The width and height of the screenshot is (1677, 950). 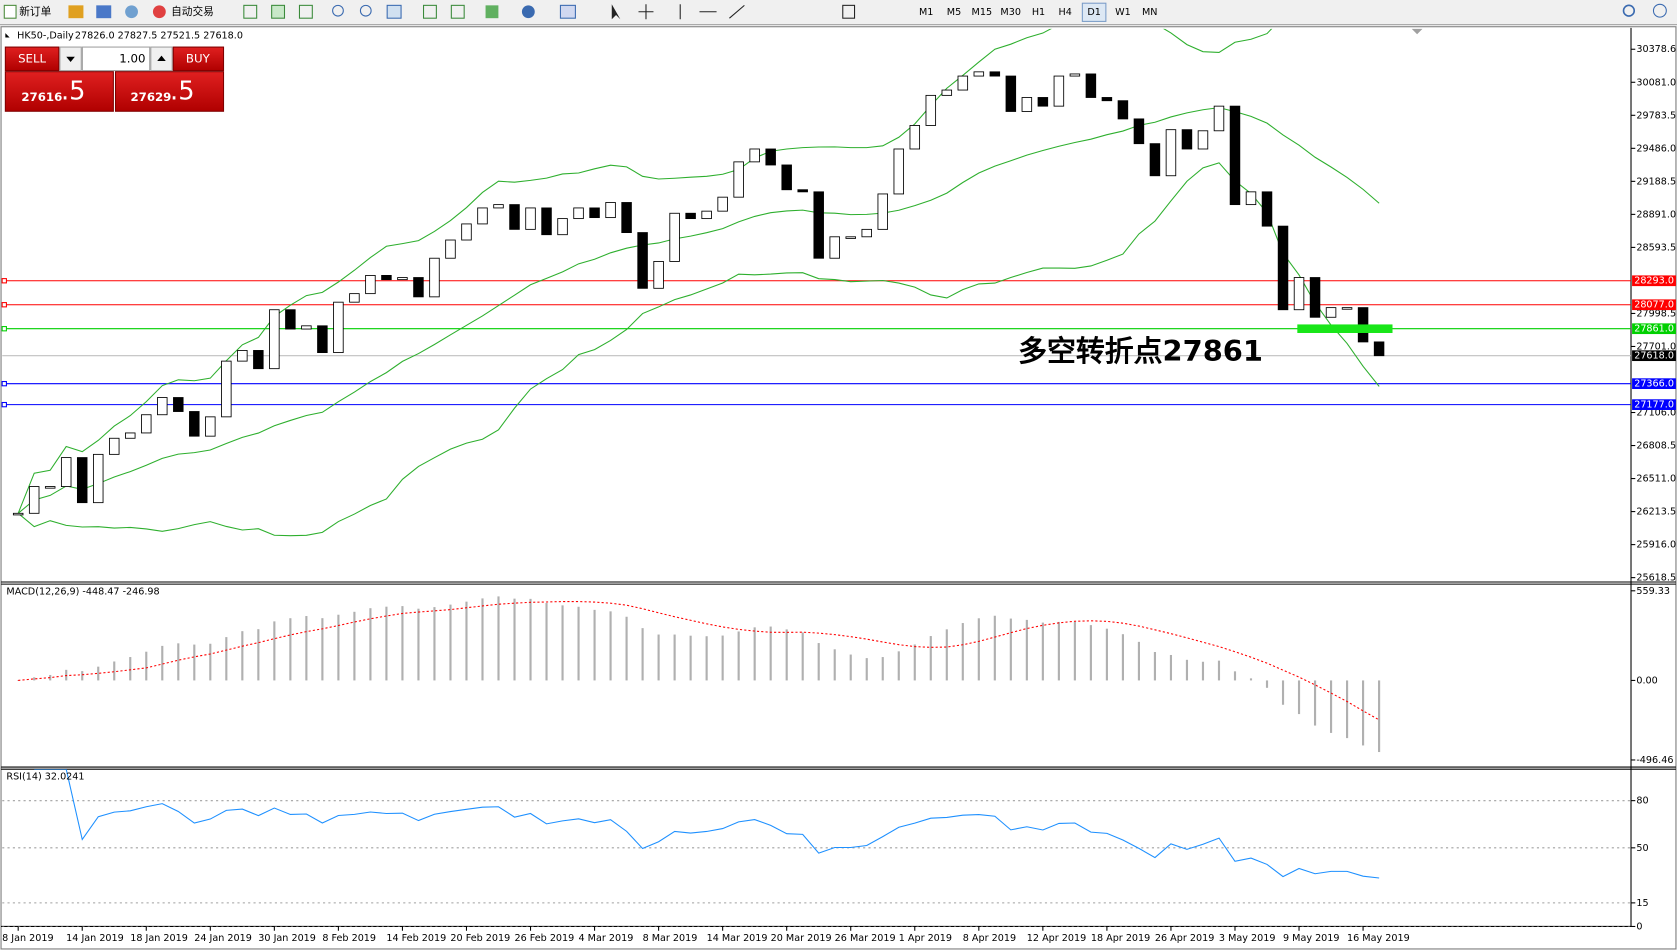 I want to click on x-tick-label: 1 Apr 2019, so click(x=925, y=938).